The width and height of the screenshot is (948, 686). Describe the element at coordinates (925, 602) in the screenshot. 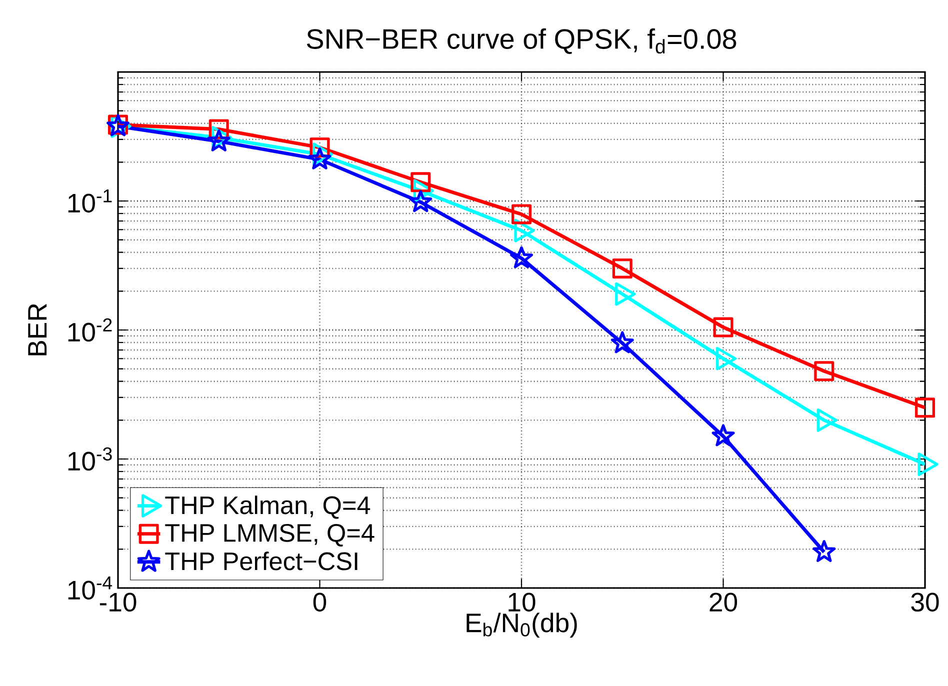

I see `x-tick-label: 30` at that location.